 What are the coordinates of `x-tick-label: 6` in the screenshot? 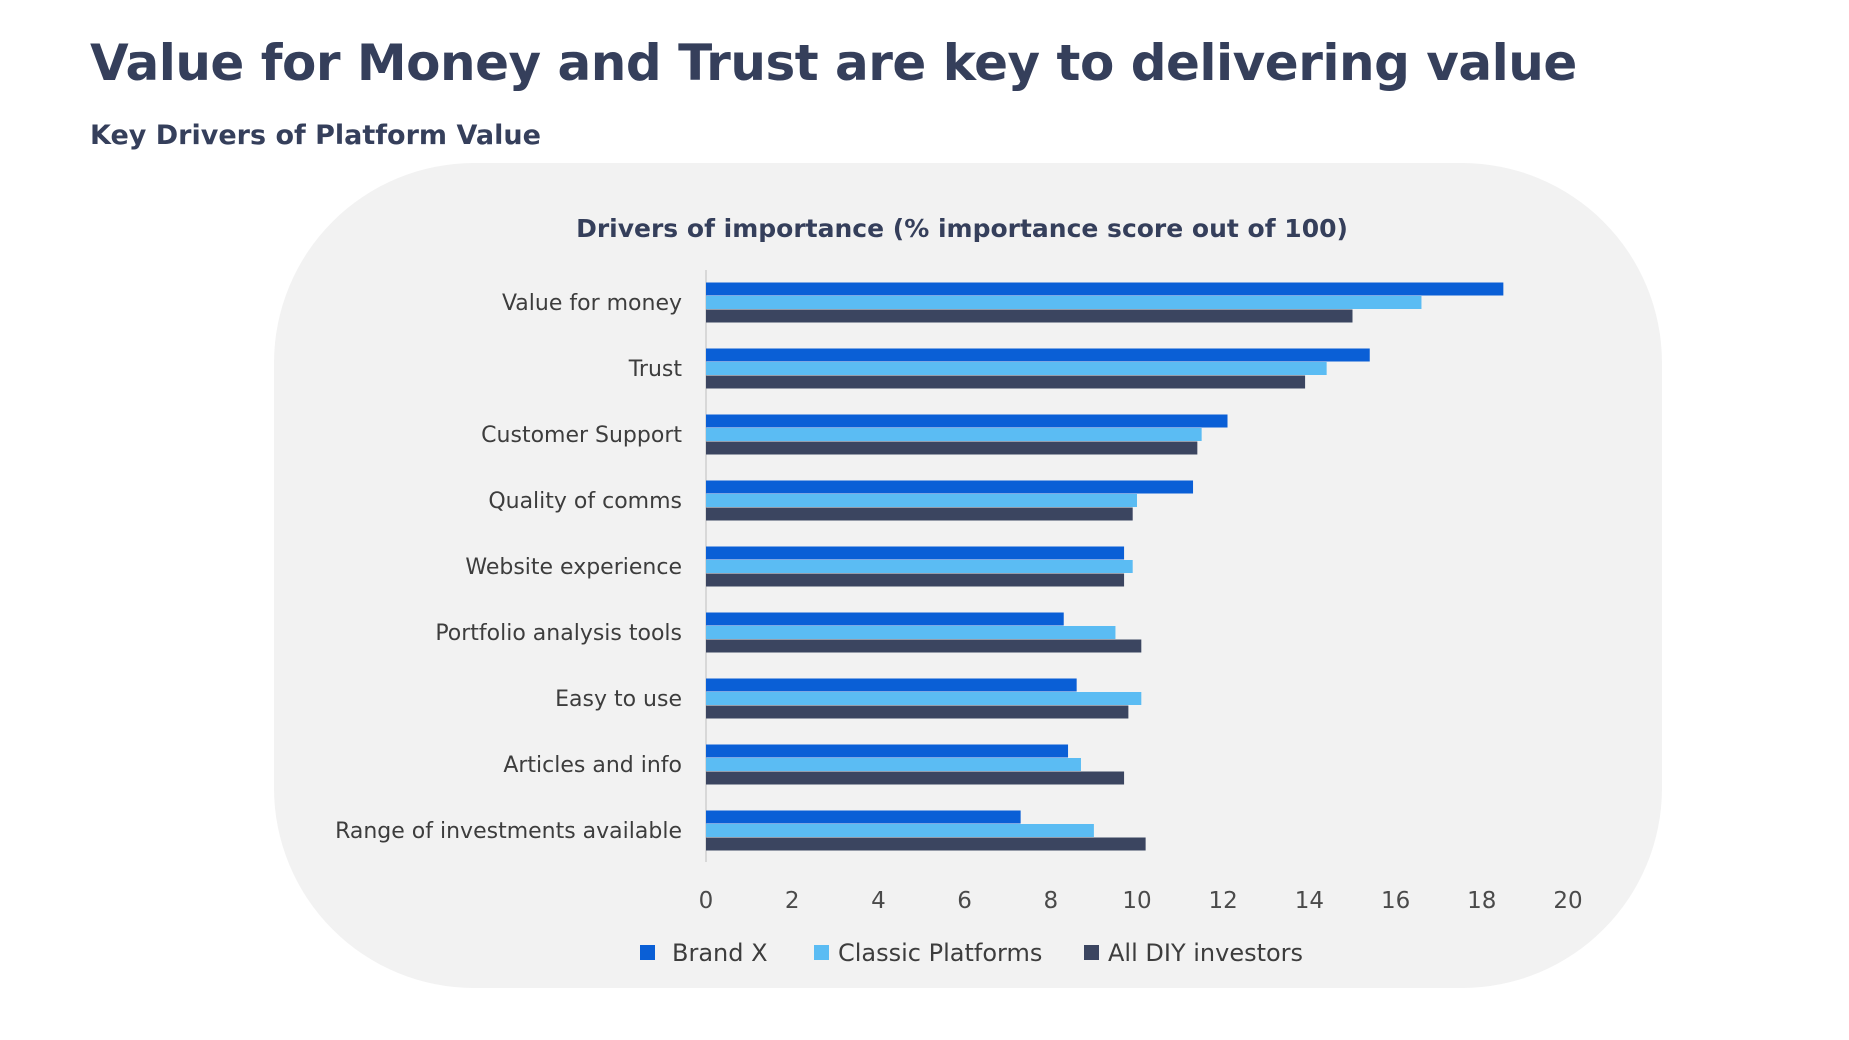 It's located at (964, 901).